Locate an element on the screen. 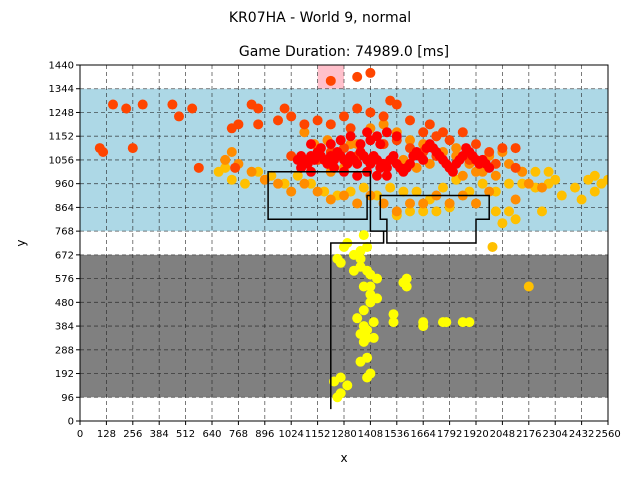  x-tick-label: 768 is located at coordinates (238, 434).